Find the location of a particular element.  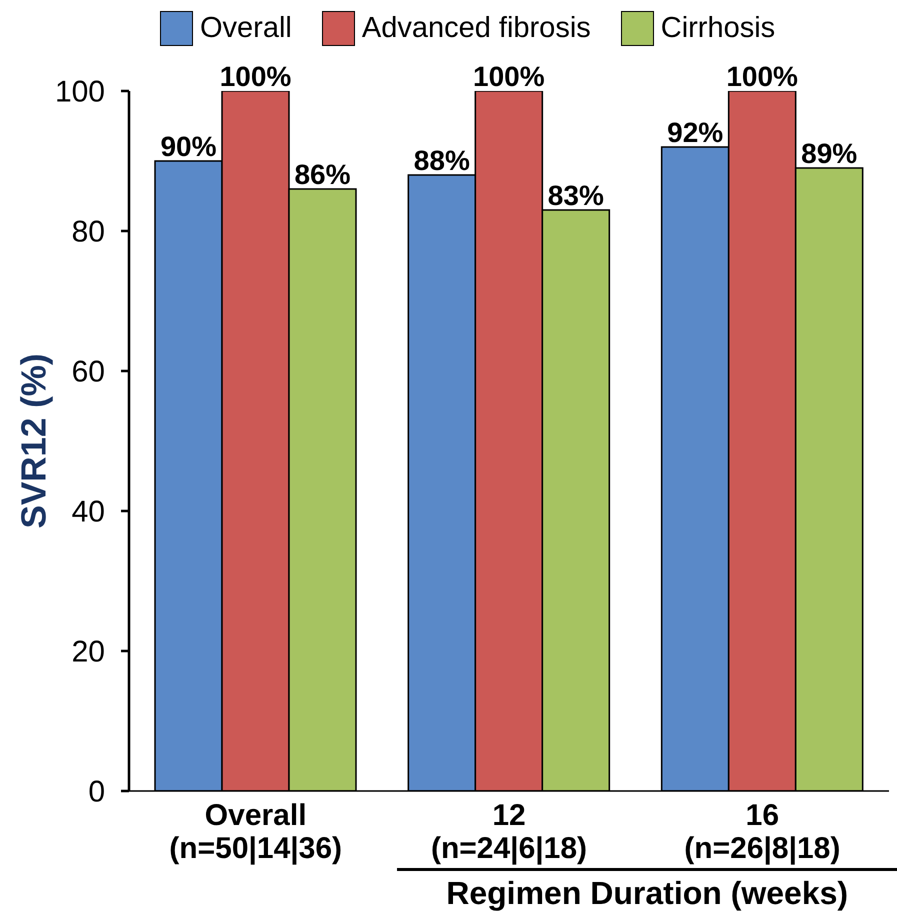

y-tick-label: 100 is located at coordinates (79, 92).